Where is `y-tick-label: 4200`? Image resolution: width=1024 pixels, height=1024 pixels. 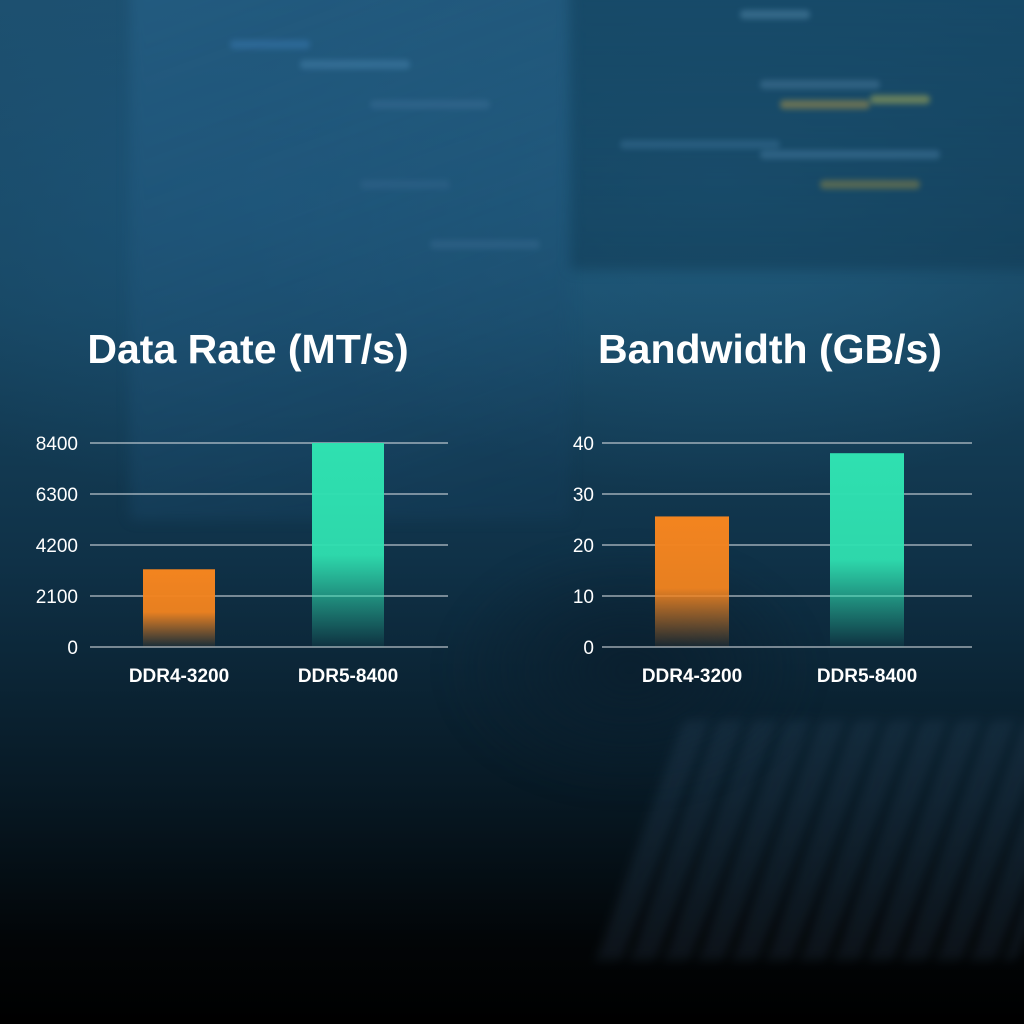
y-tick-label: 4200 is located at coordinates (57, 546).